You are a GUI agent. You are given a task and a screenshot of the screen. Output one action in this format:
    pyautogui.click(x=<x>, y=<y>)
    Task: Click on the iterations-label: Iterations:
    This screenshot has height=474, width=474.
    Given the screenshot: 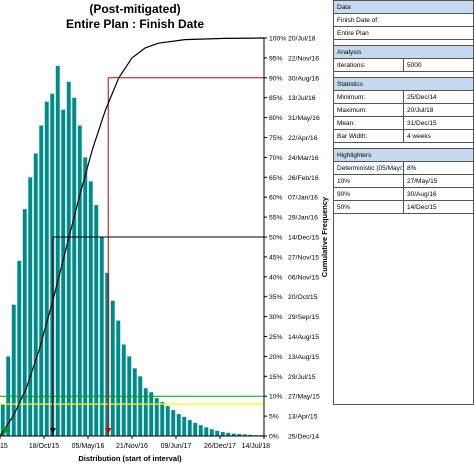 What is the action you would take?
    pyautogui.click(x=368, y=65)
    